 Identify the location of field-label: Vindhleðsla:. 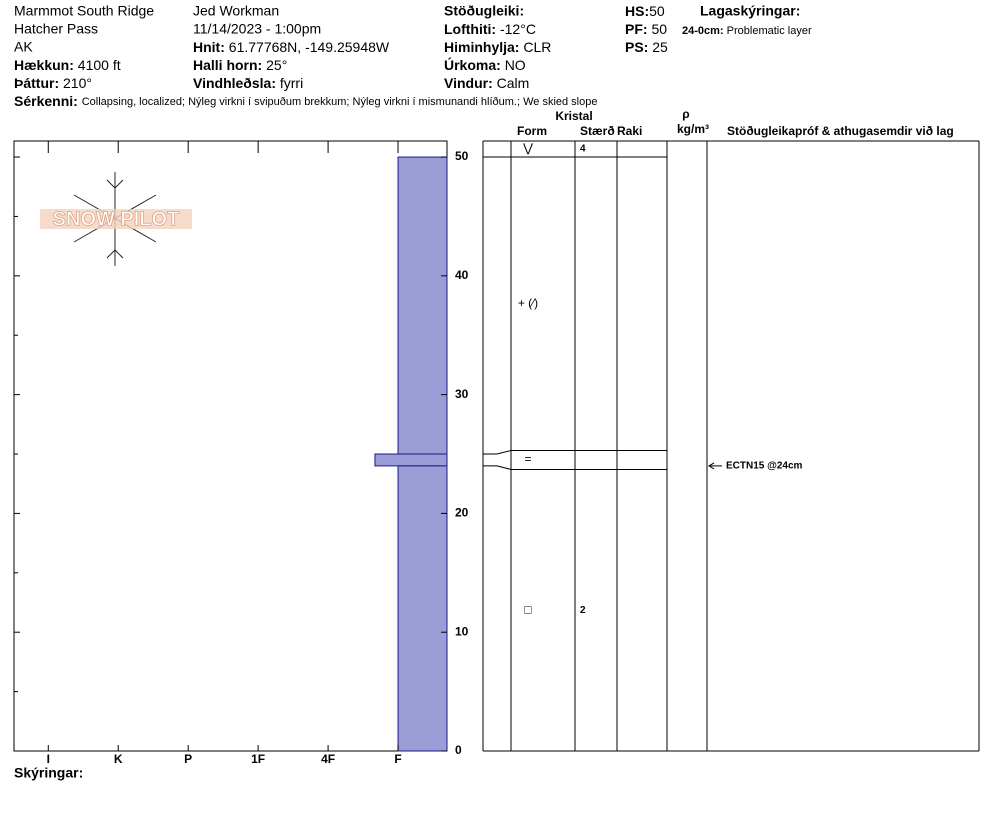
(234, 83).